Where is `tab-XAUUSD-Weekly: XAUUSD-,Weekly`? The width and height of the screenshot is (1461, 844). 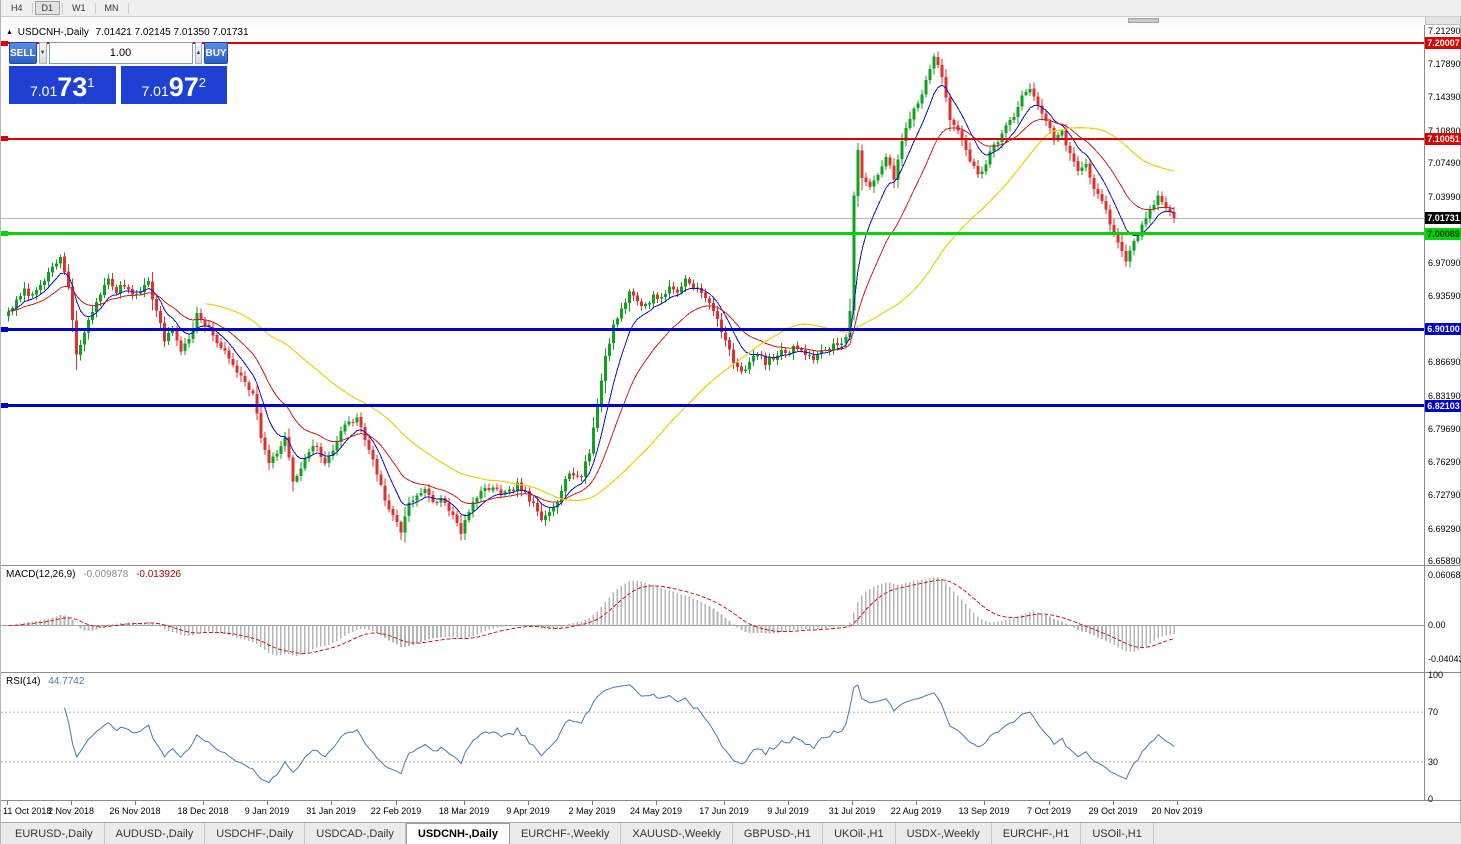
tab-XAUUSD-Weekly: XAUUSD-,Weekly is located at coordinates (677, 833).